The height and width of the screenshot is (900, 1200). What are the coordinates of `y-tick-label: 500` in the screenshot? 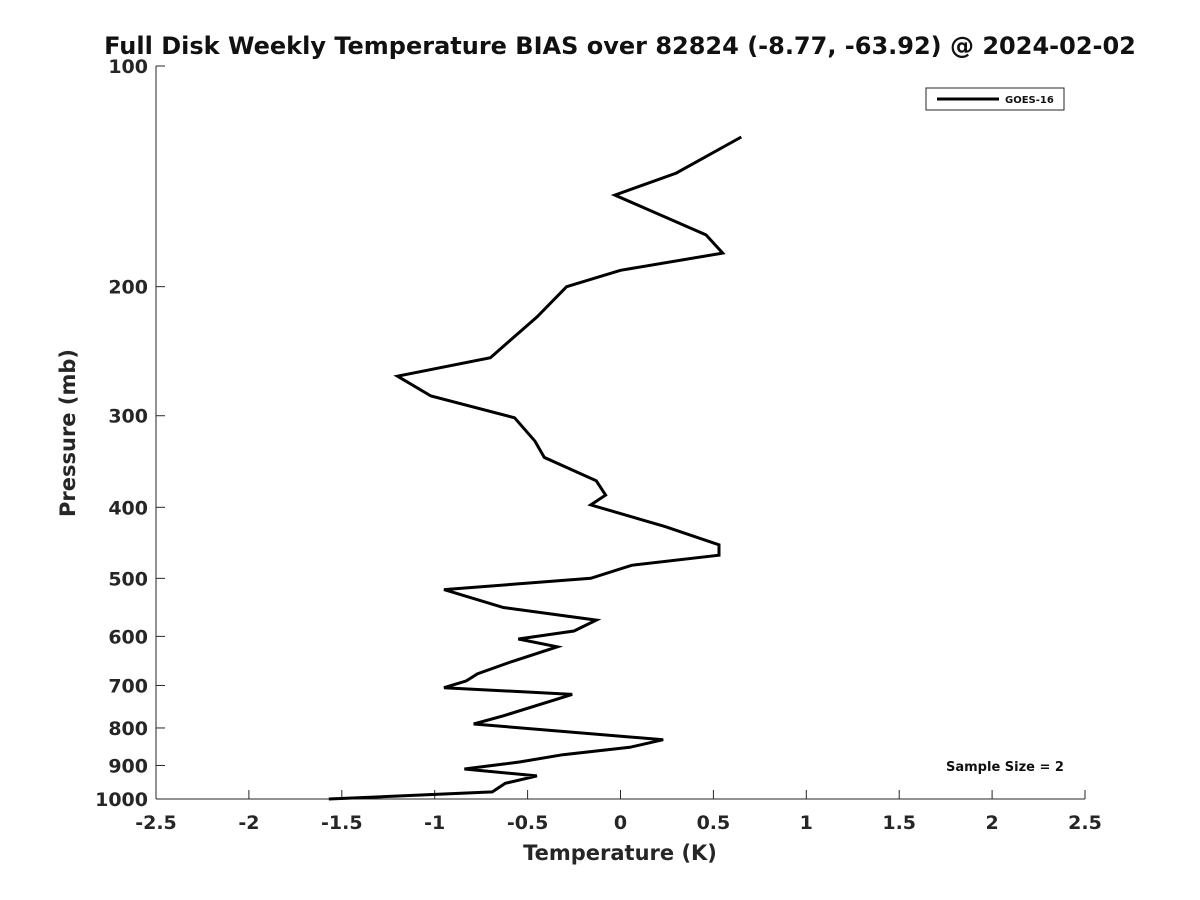 It's located at (128, 579).